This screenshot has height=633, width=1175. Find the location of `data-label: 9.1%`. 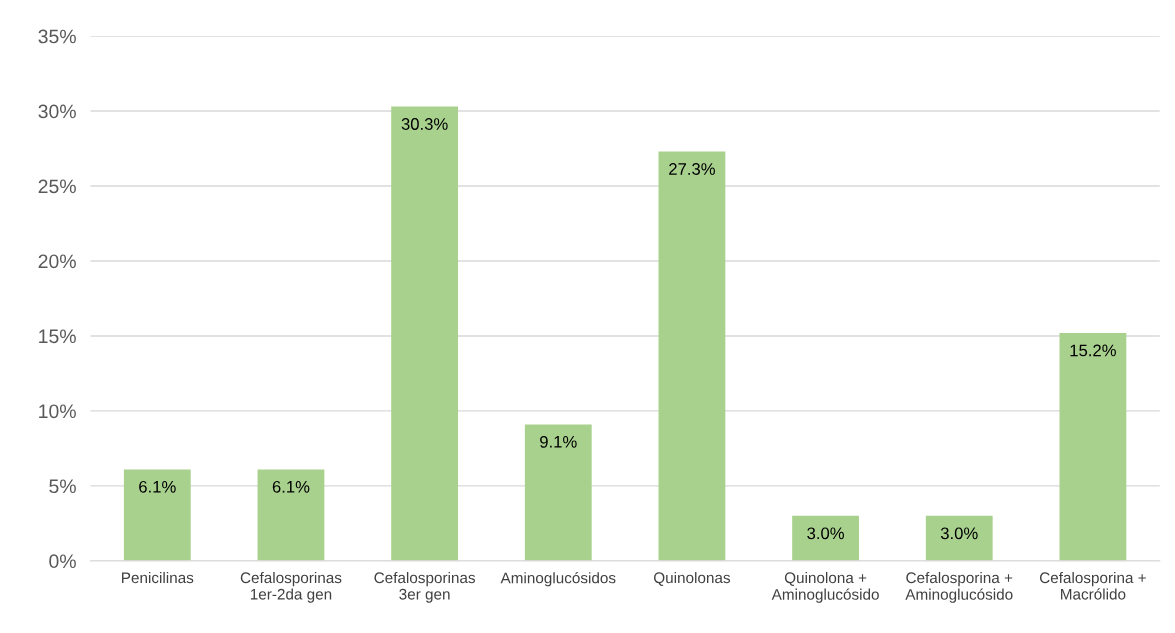

data-label: 9.1% is located at coordinates (558, 441).